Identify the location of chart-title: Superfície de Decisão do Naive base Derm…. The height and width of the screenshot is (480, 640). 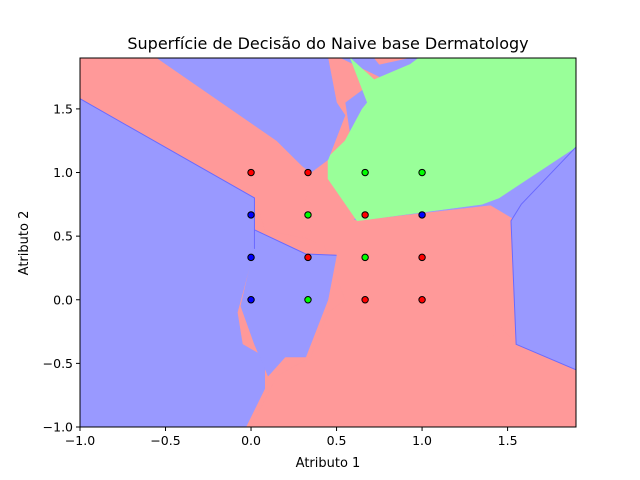
(327, 43).